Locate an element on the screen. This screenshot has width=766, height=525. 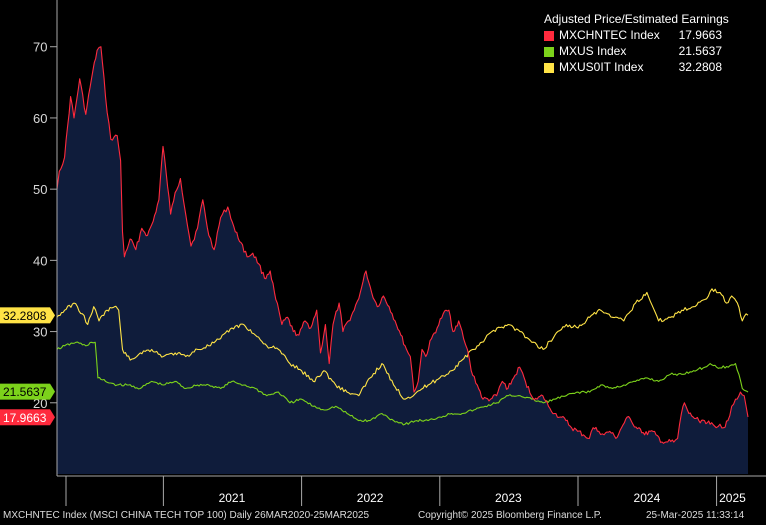
y-tick-label: 60 is located at coordinates (40, 118).